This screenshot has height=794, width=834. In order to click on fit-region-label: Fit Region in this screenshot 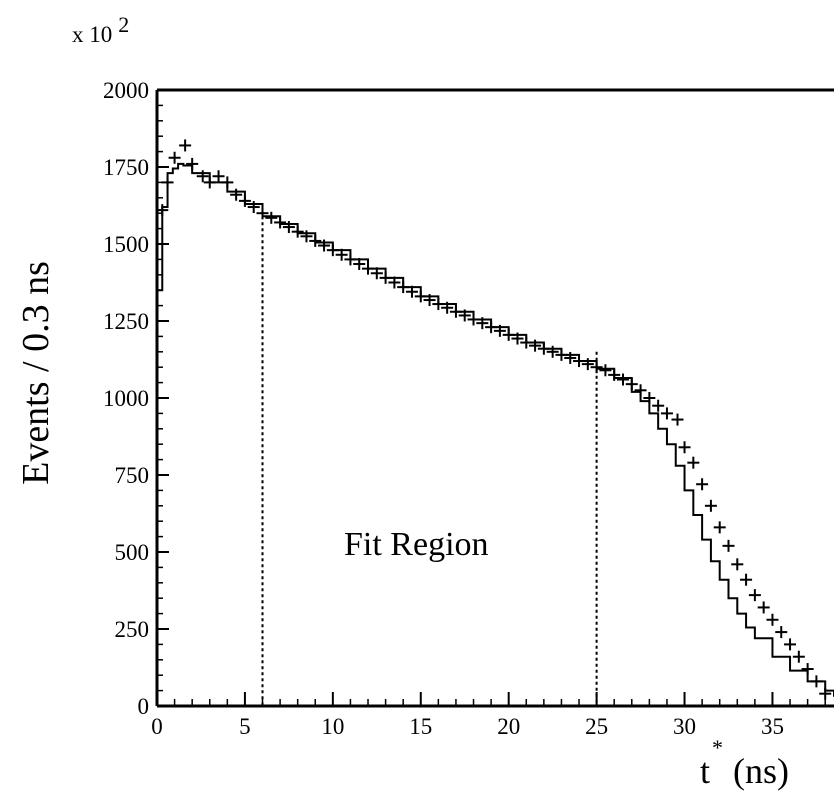, I will do `click(416, 544)`.